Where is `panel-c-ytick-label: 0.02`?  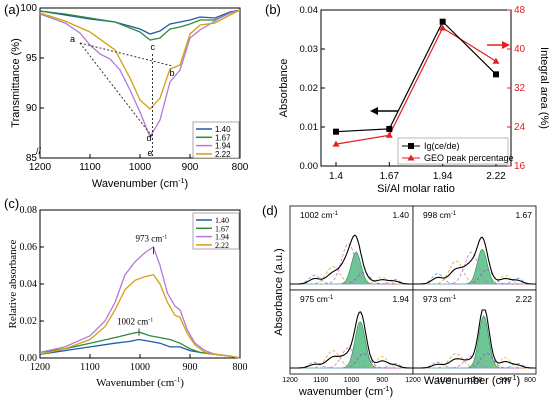 panel-c-ytick-label: 0.02 is located at coordinates (29, 321).